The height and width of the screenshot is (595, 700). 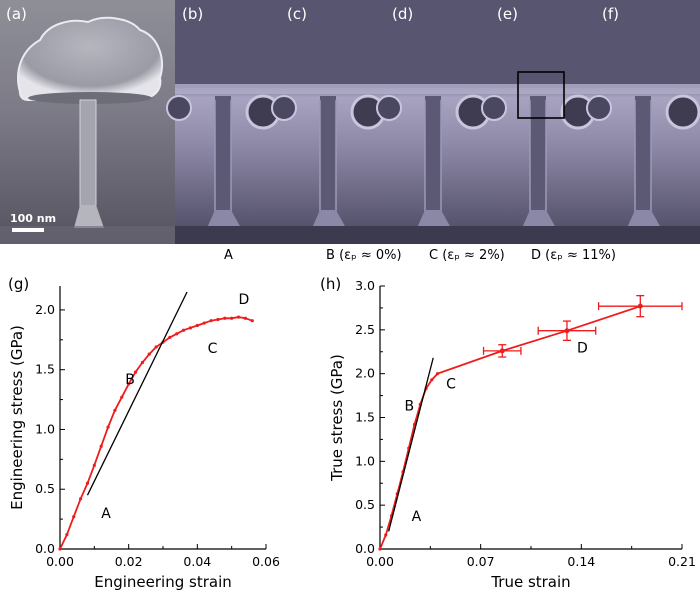 I want to click on panel-label-a: (a), so click(x=16, y=14).